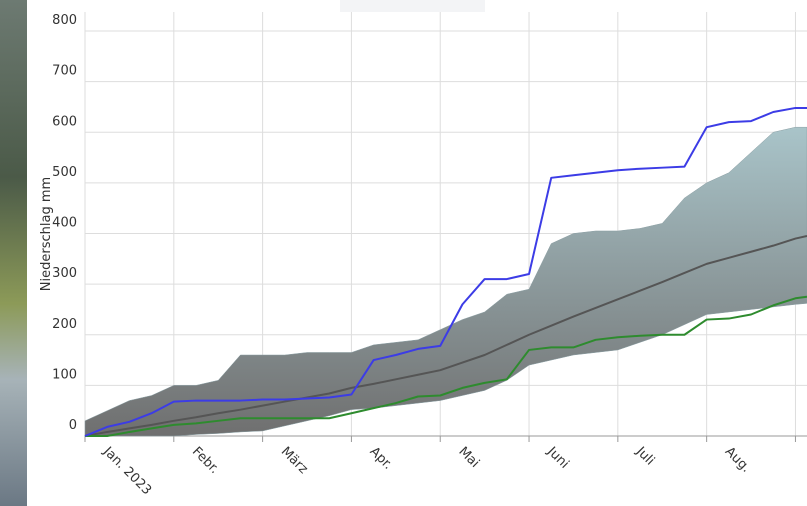  What do you see at coordinates (64, 223) in the screenshot?
I see `y-tick-label: 400` at bounding box center [64, 223].